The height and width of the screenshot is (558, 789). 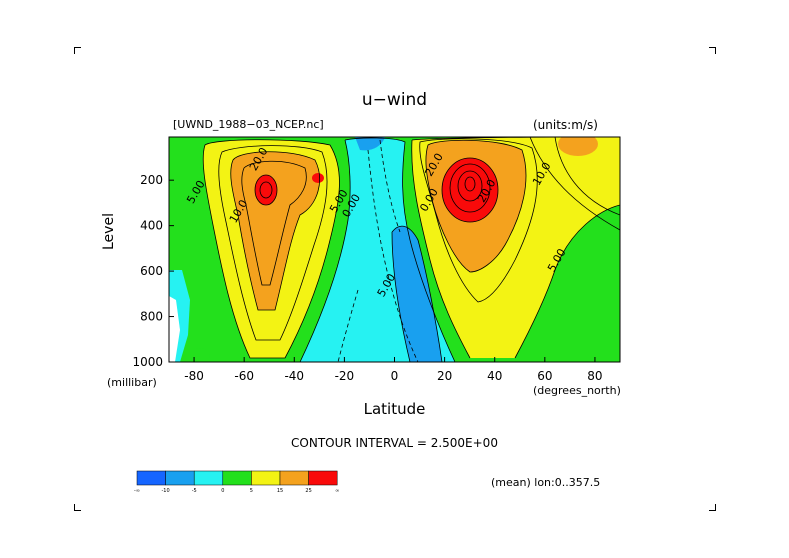 What do you see at coordinates (546, 482) in the screenshot?
I see `mean-text: (mean) lon:0..357.5` at bounding box center [546, 482].